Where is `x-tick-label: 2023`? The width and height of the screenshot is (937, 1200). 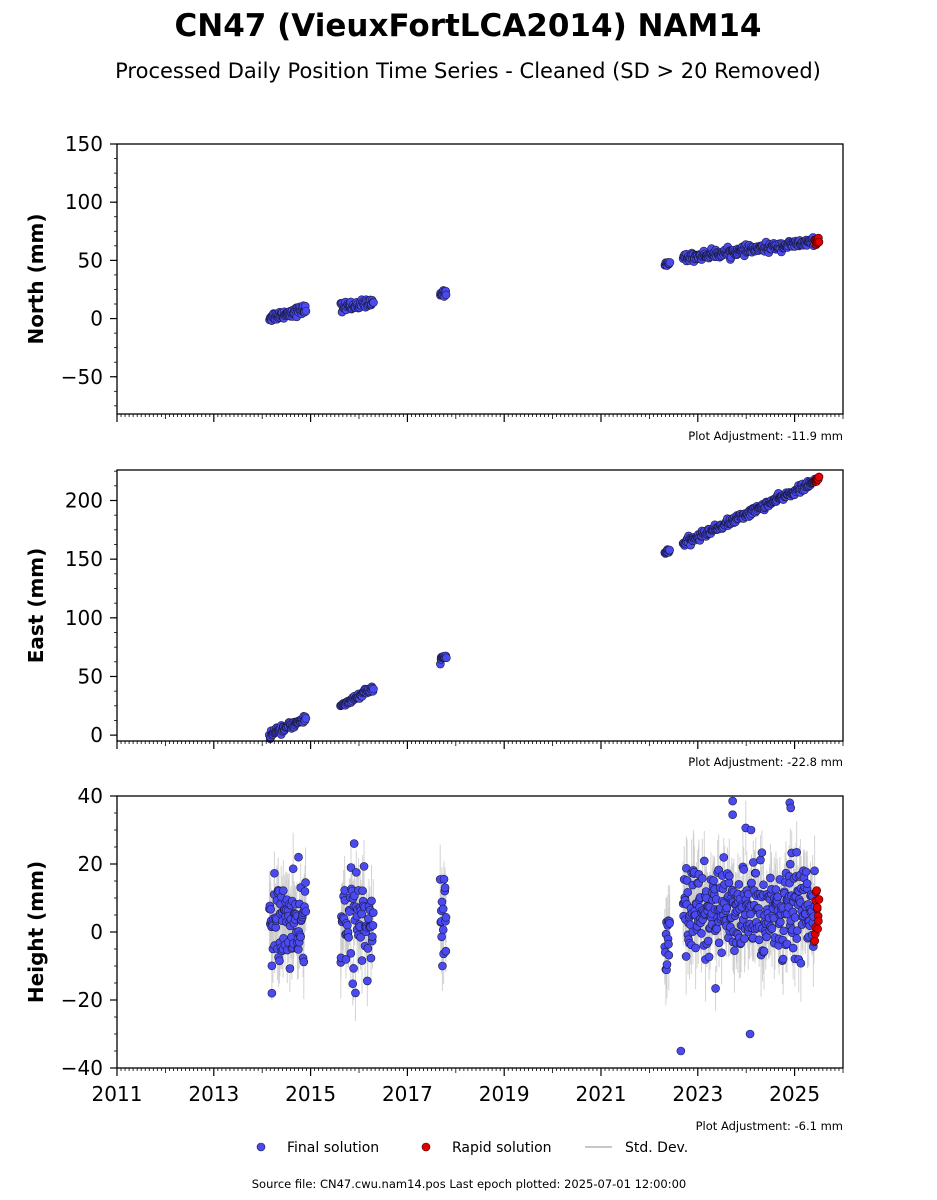
x-tick-label: 2023 is located at coordinates (697, 1094).